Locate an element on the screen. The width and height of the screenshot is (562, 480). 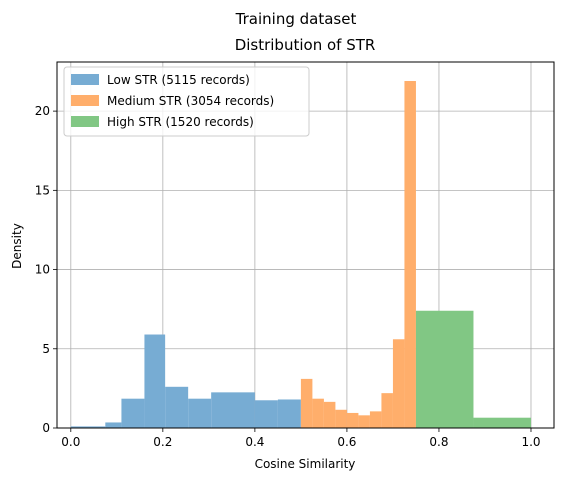
x-axis-ticks: 0.0 0.2 0.4 0.6 0.8 1.0 is located at coordinates (301, 438).